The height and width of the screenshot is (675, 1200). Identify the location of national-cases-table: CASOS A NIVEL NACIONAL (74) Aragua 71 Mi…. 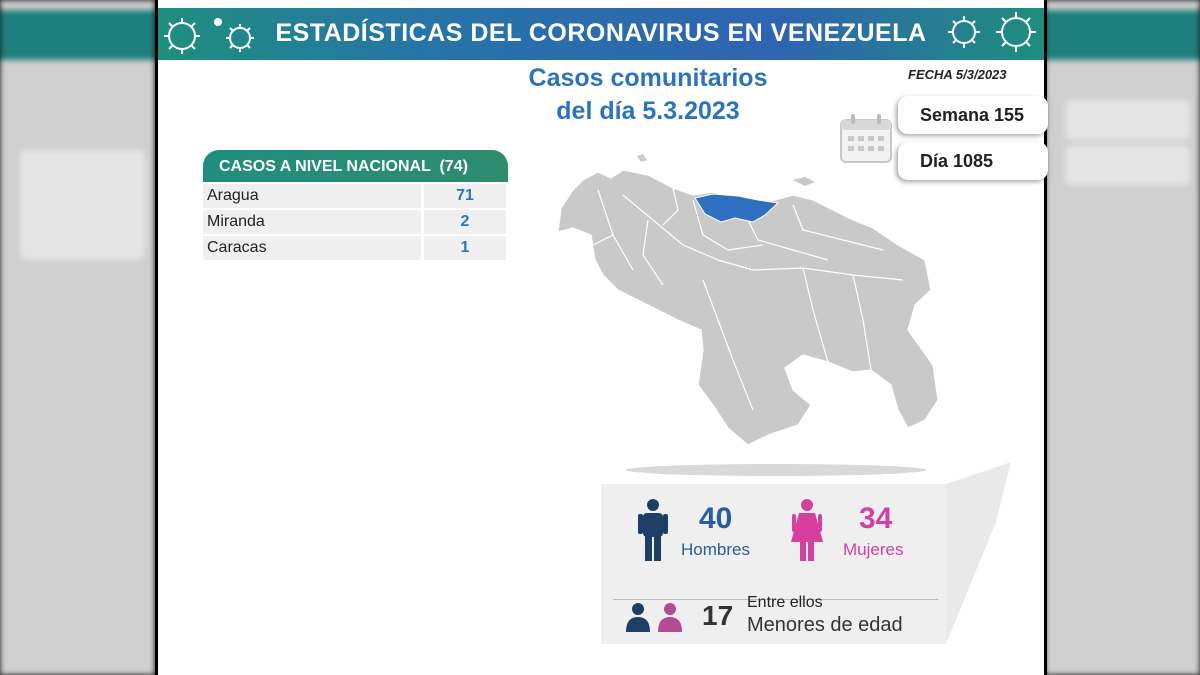
(355, 205).